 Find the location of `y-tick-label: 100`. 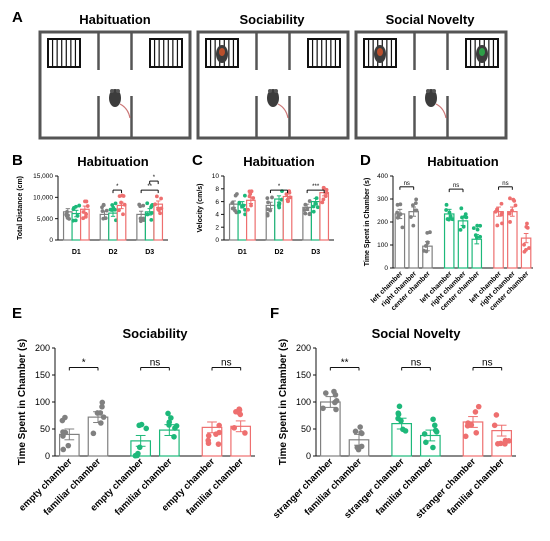

y-tick-label: 100 is located at coordinates (303, 402).